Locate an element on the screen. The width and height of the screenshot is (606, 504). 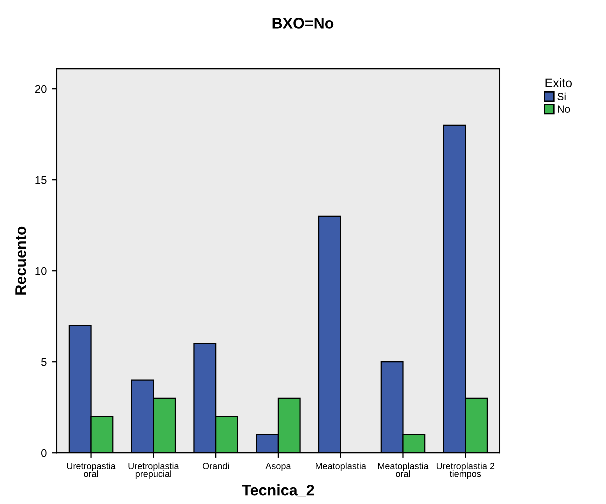
legend-label: No is located at coordinates (564, 109).